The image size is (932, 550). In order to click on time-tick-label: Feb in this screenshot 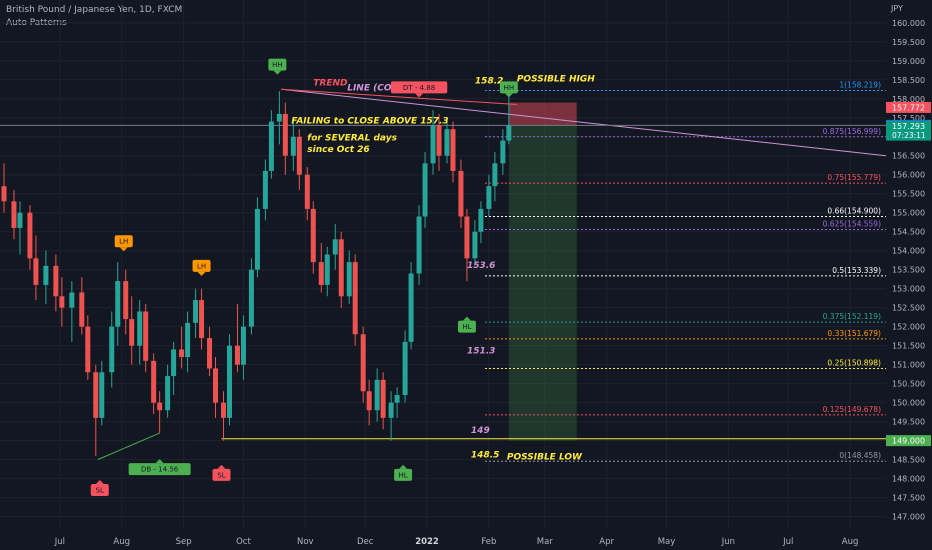, I will do `click(488, 542)`.